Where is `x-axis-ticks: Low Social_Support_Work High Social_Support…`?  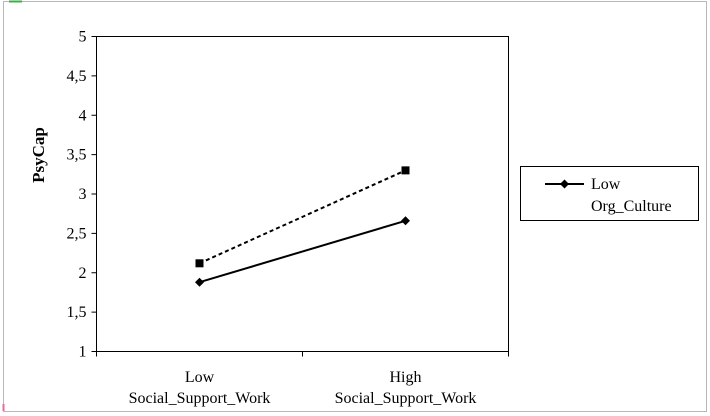 x-axis-ticks: Low Social_Support_Work High Social_Support… is located at coordinates (302, 379).